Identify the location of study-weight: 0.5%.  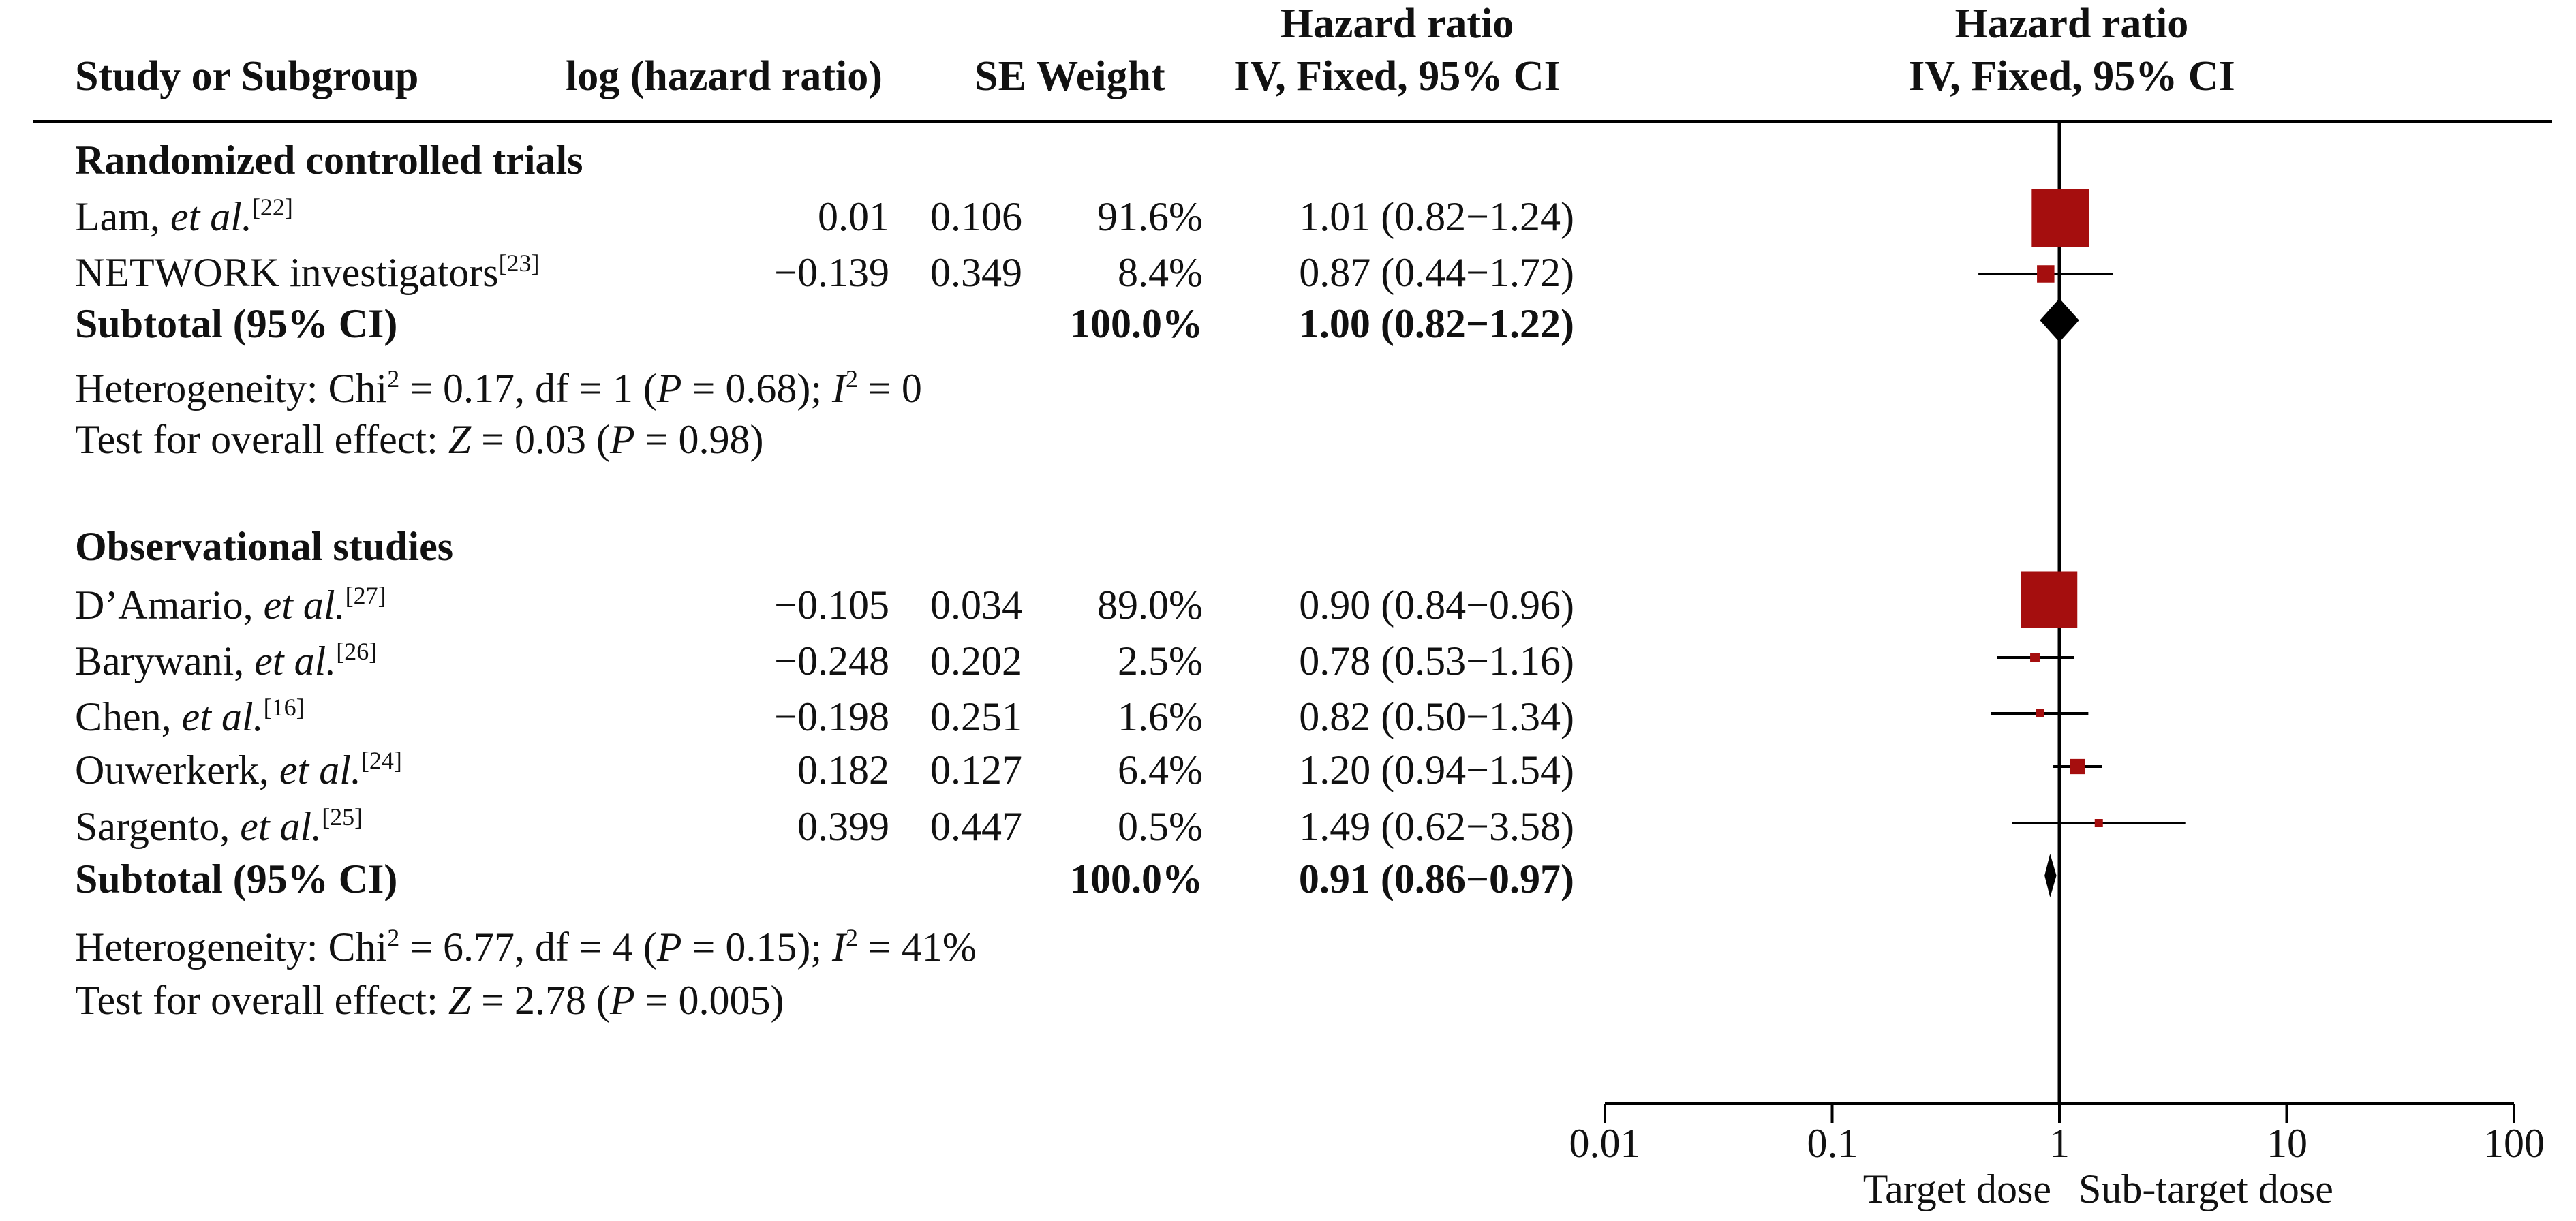
(1160, 826).